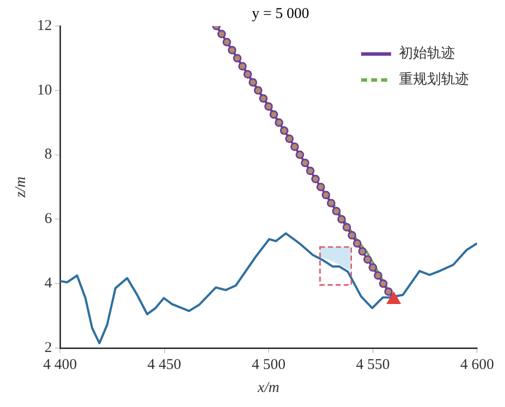  Describe the element at coordinates (477, 364) in the screenshot. I see `x-tick-label: 4 600` at that location.